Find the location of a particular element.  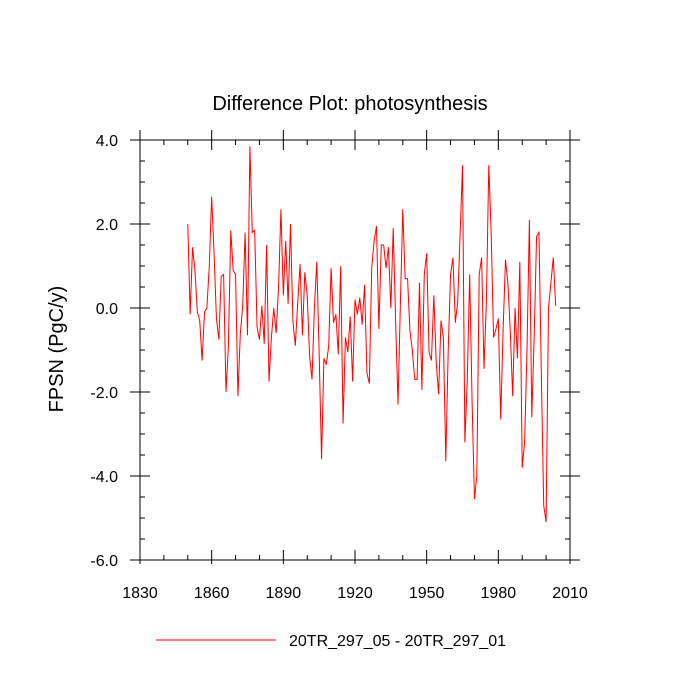

legend: 20TR_297_05 - 20TR_297_01 is located at coordinates (331, 641).